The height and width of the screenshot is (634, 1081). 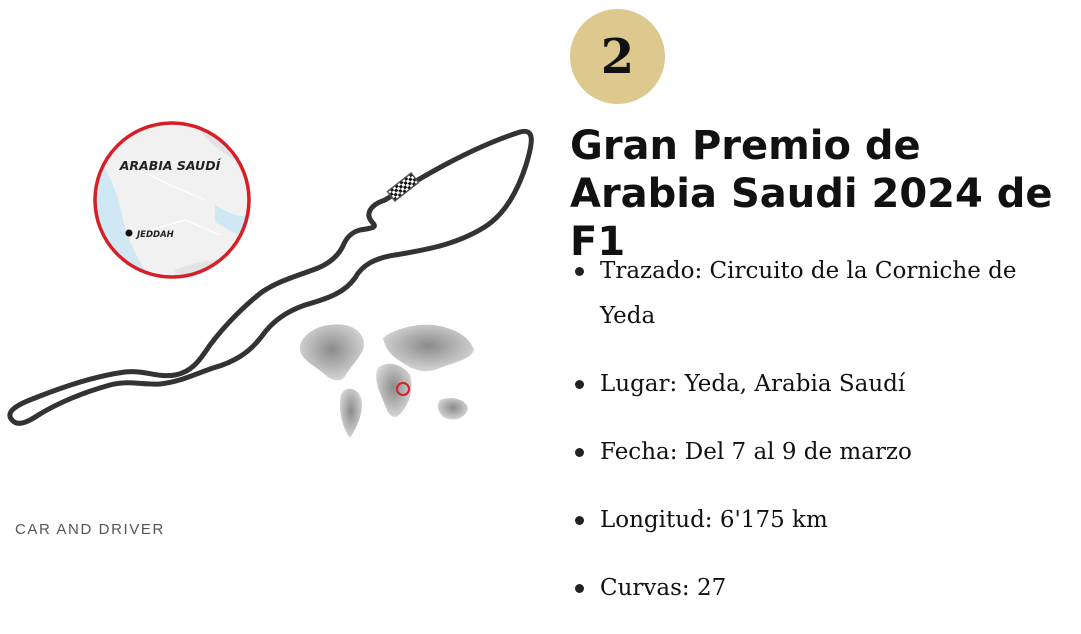 I want to click on race-title: Gran Premio de Arabia Saudi 2024 de F1, so click(x=811, y=194).